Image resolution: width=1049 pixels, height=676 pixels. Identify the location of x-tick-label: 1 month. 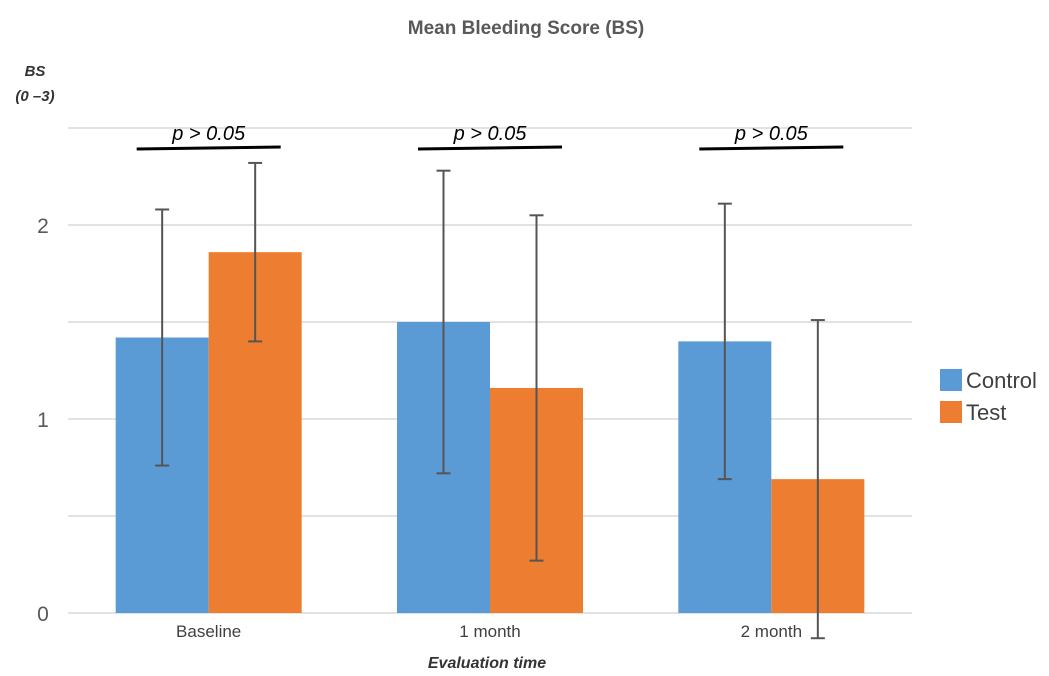
(489, 631).